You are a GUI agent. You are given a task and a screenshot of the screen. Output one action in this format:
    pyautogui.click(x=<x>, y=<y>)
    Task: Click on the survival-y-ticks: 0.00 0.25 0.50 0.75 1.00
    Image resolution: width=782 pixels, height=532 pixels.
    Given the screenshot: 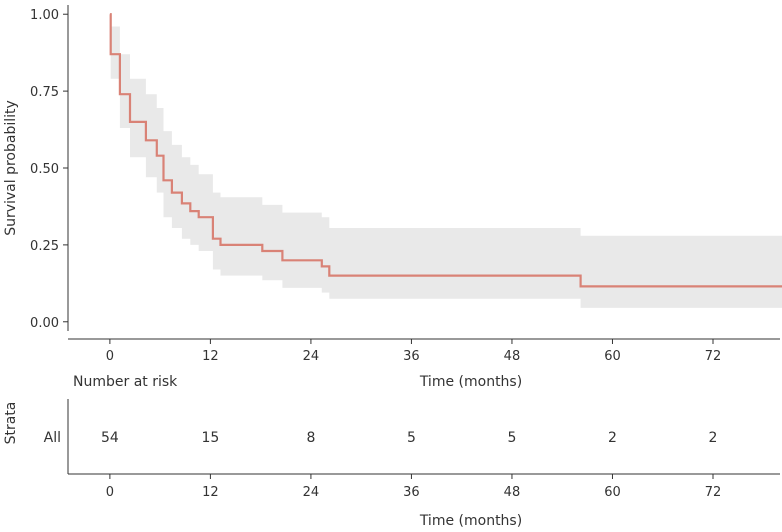 What is the action you would take?
    pyautogui.click(x=49, y=169)
    